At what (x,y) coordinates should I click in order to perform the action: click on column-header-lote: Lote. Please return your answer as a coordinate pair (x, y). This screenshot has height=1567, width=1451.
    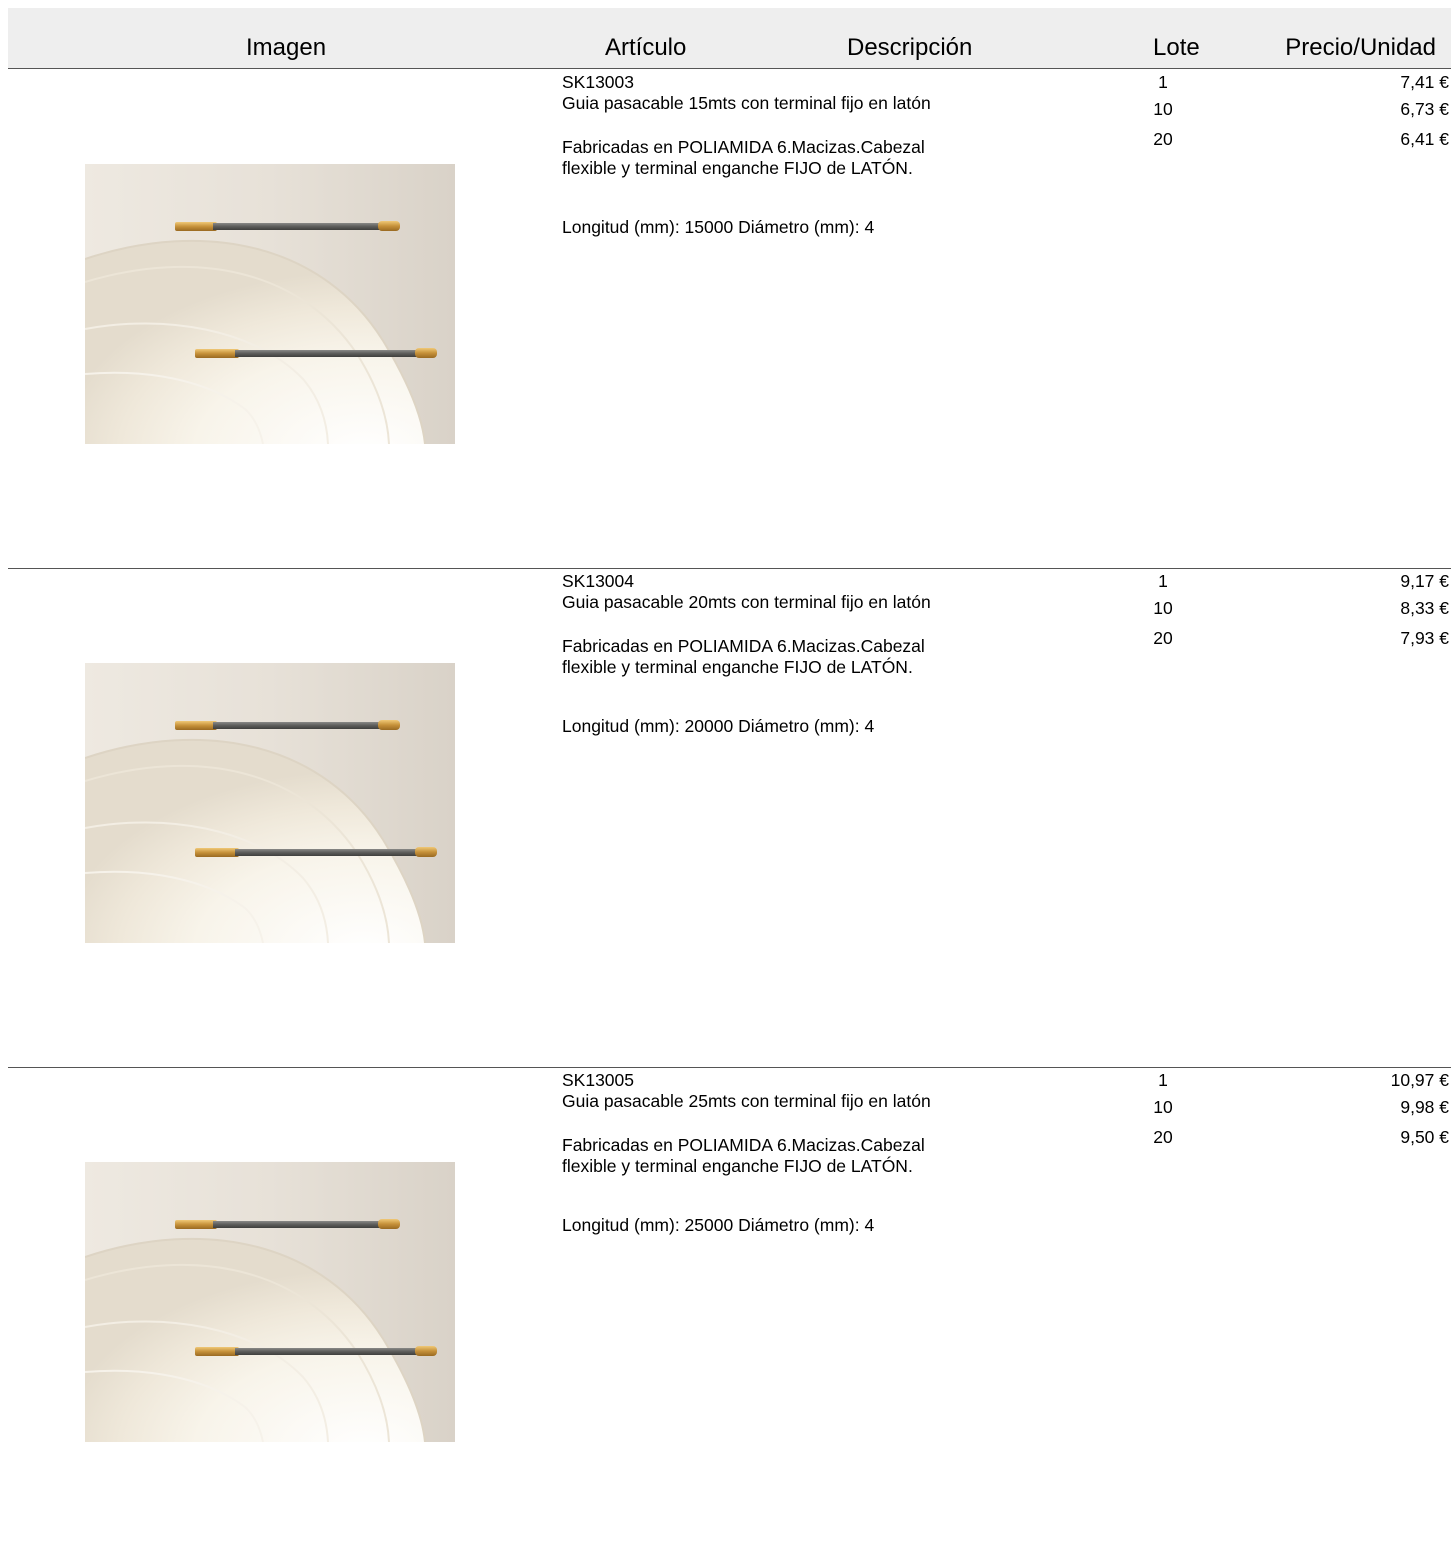
    Looking at the image, I should click on (1176, 47).